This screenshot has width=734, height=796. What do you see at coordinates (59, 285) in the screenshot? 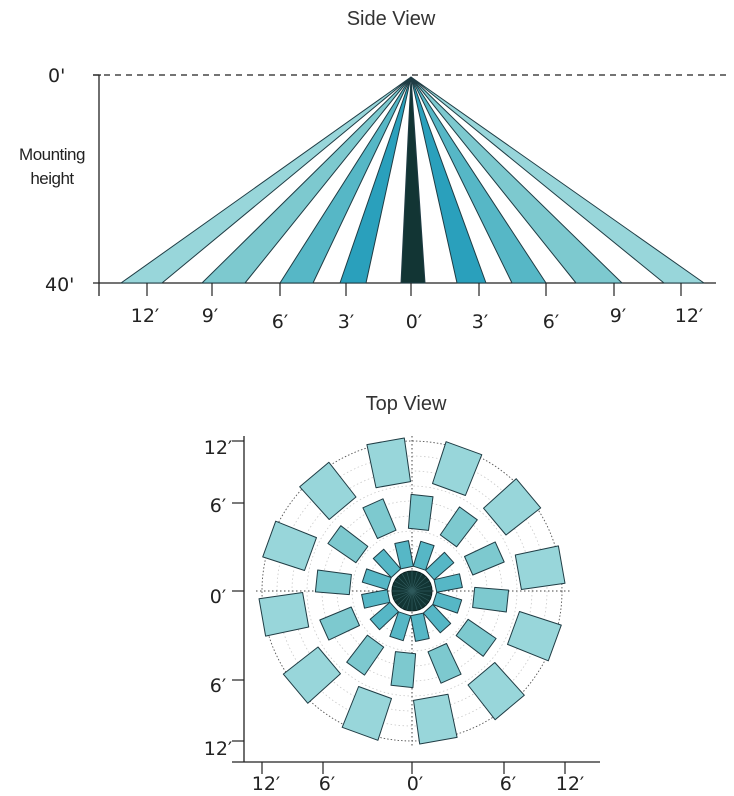
I see `side-bottom-label: 40'` at bounding box center [59, 285].